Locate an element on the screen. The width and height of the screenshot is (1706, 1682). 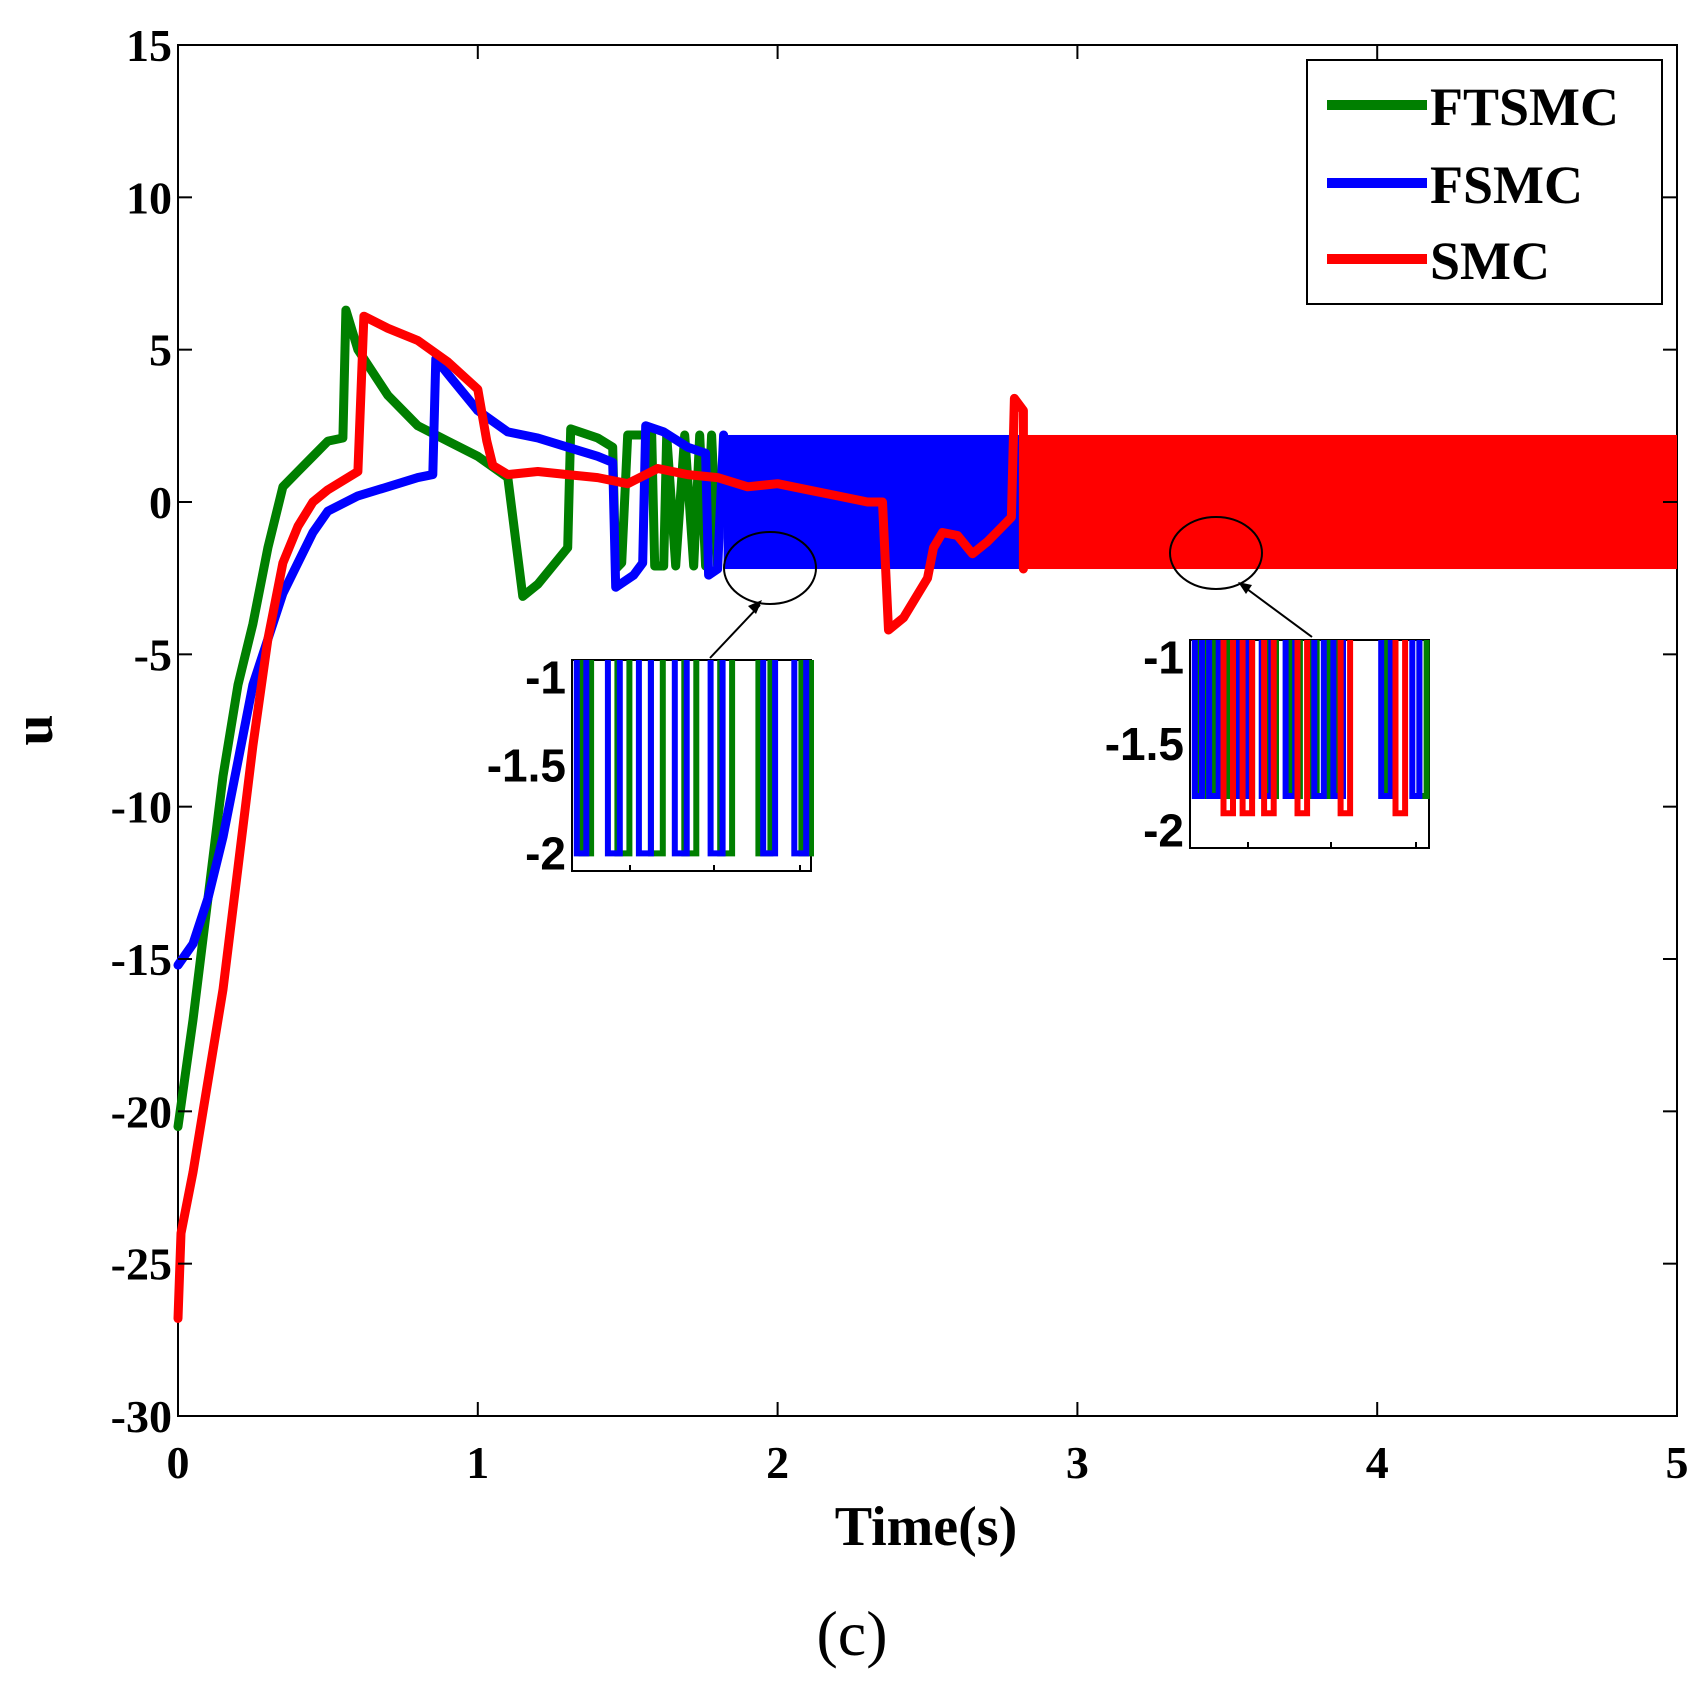
y-tick-label: -5 is located at coordinates (153, 654).